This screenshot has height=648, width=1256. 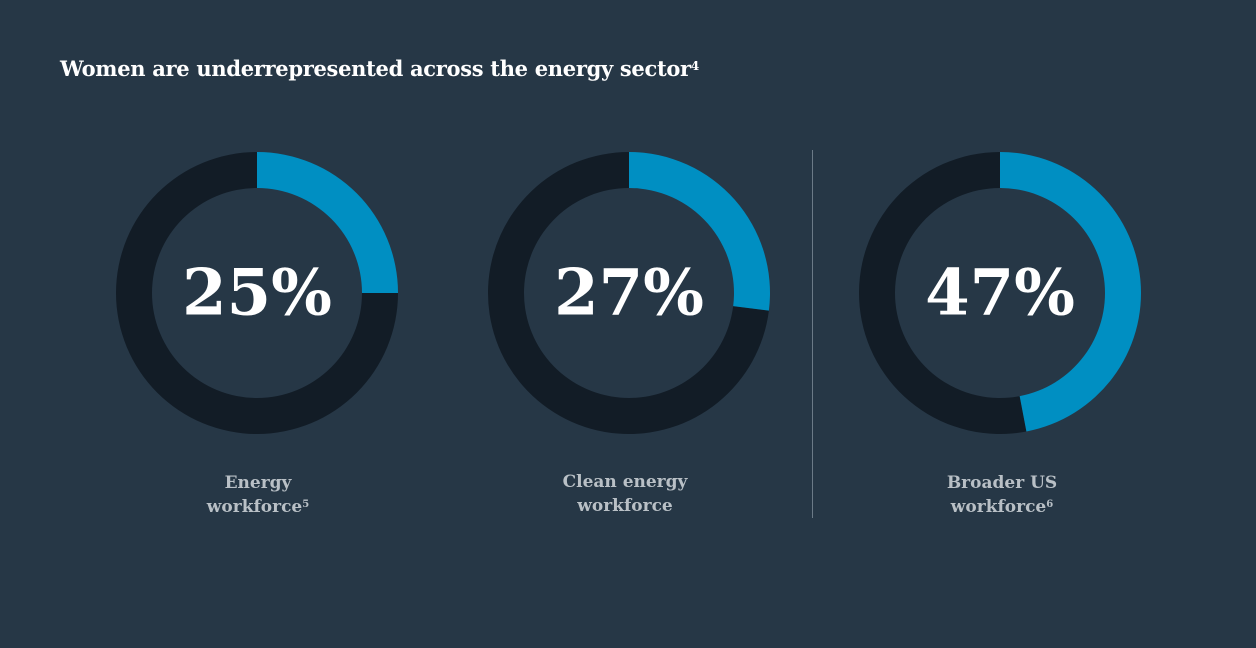 What do you see at coordinates (695, 66) in the screenshot?
I see `title-footnote: 4` at bounding box center [695, 66].